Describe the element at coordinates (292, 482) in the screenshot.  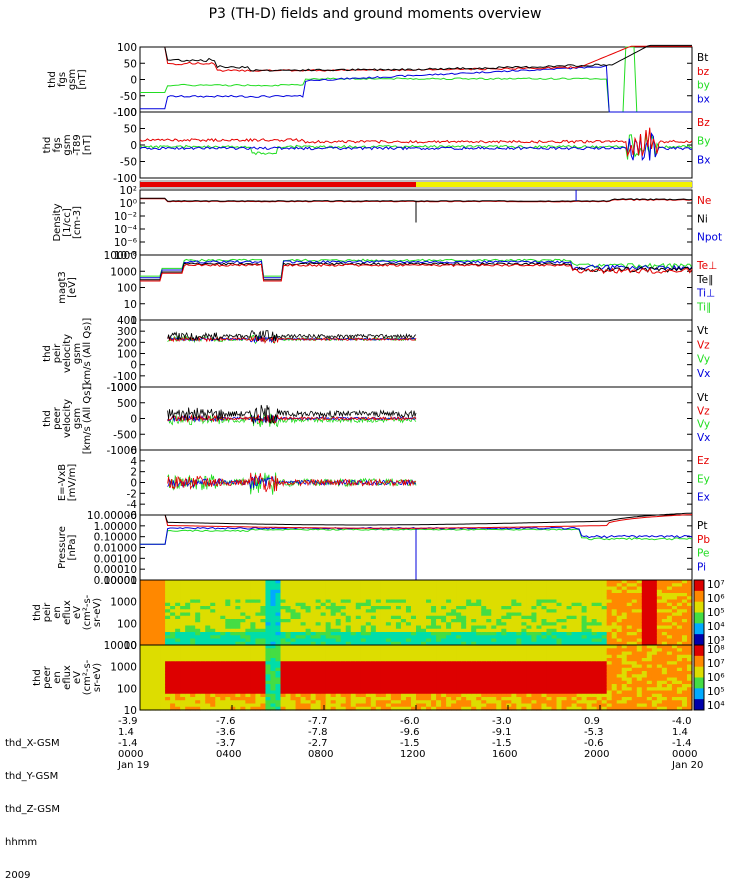
I see `series-Ex` at that location.